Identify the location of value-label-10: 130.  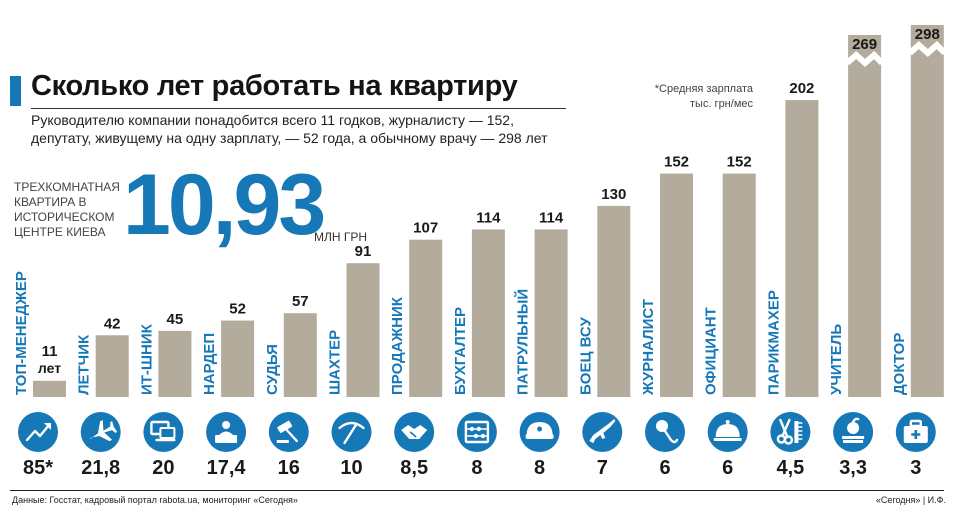
(613, 194).